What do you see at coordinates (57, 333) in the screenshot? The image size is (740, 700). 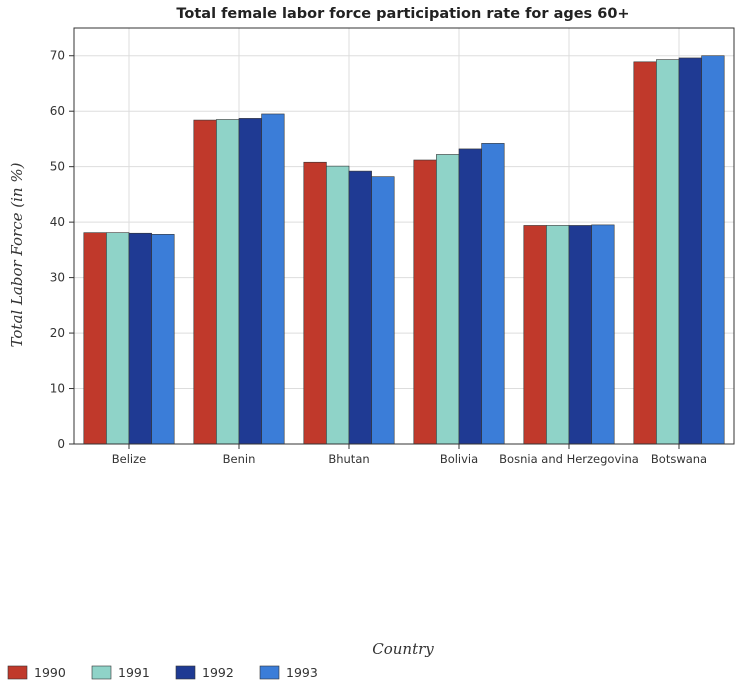 I see `y-tick-label: 20` at bounding box center [57, 333].